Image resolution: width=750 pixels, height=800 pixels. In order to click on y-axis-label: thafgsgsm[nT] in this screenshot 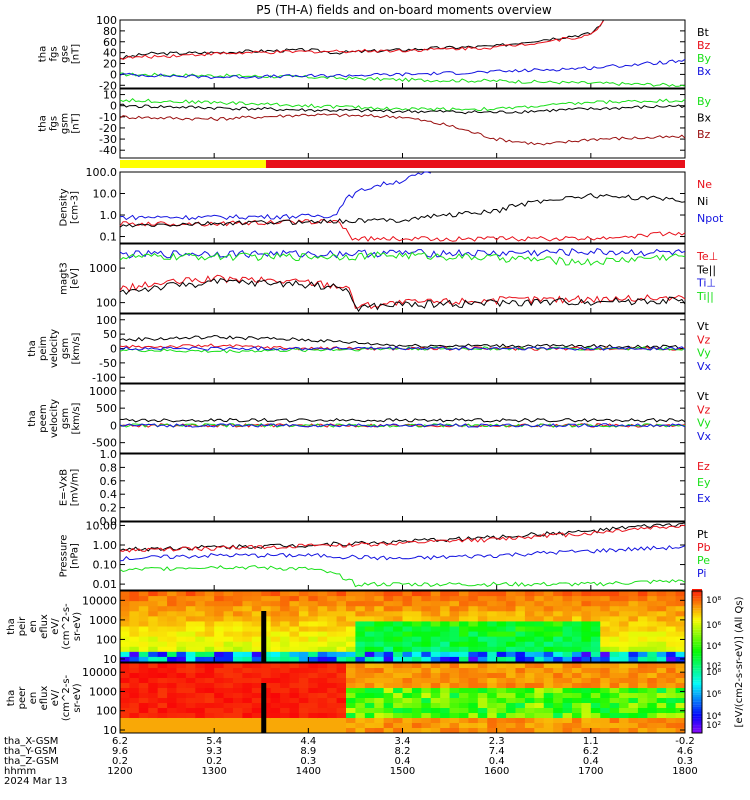, I will do `click(60, 123)`.